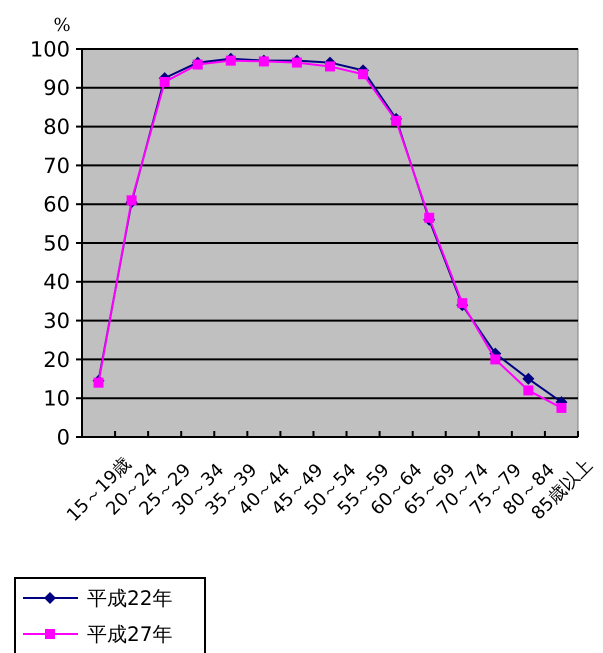 The height and width of the screenshot is (653, 603). Describe the element at coordinates (56, 360) in the screenshot. I see `y-tick-label: 20` at that location.